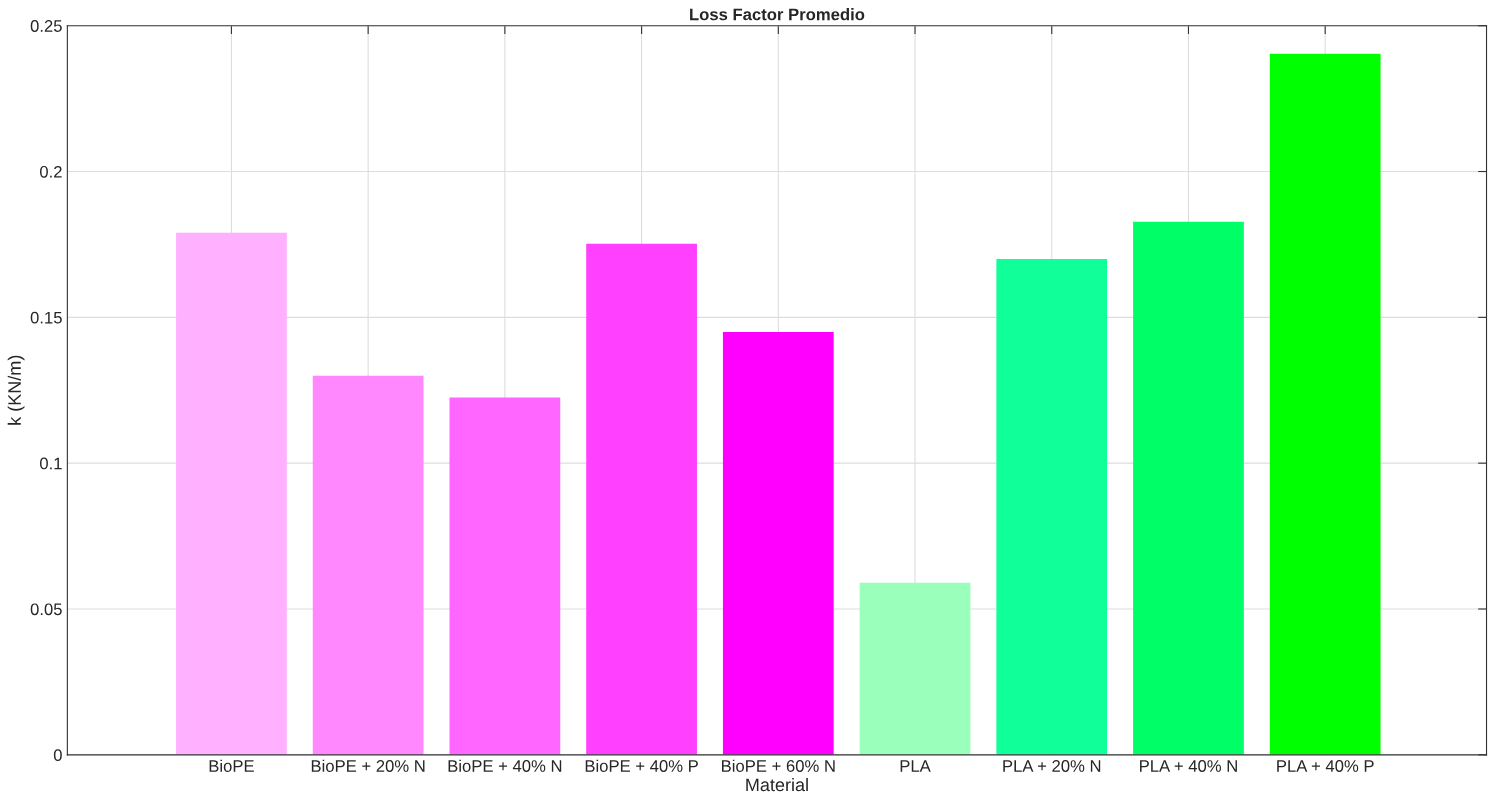  What do you see at coordinates (915, 766) in the screenshot?
I see `x-tick-label: PLA` at bounding box center [915, 766].